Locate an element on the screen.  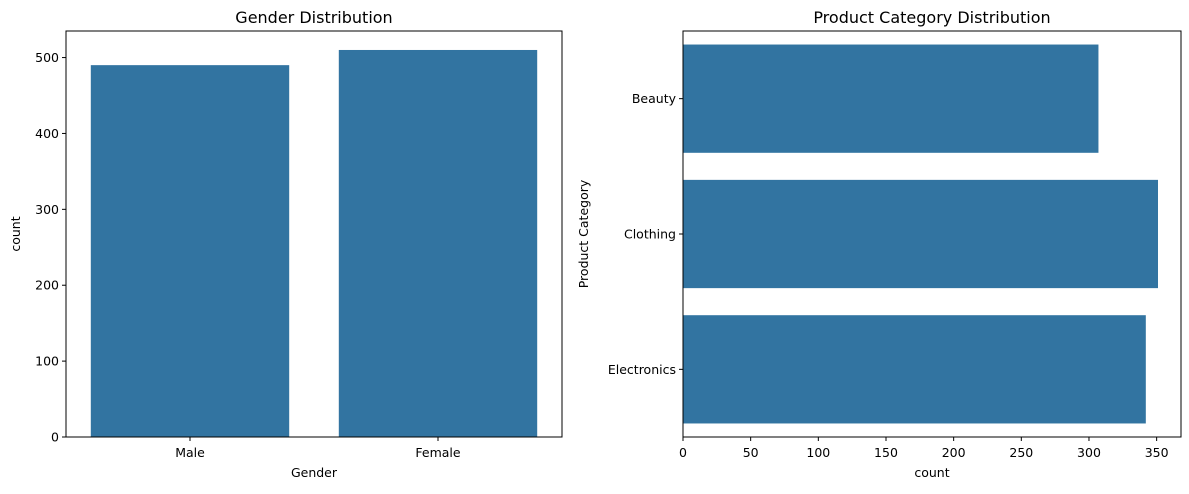
x-tick-label-50: 50 is located at coordinates (751, 452).